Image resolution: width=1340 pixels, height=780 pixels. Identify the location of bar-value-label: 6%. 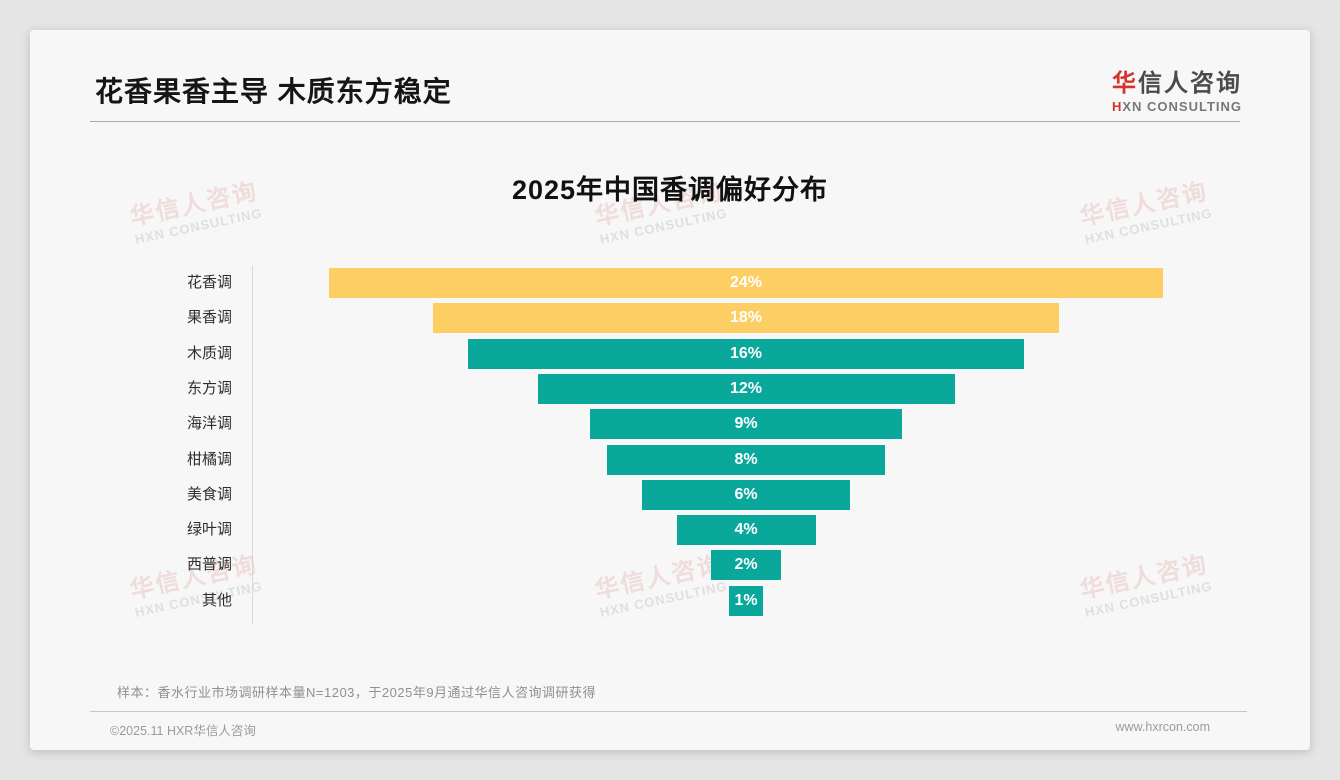
(746, 494).